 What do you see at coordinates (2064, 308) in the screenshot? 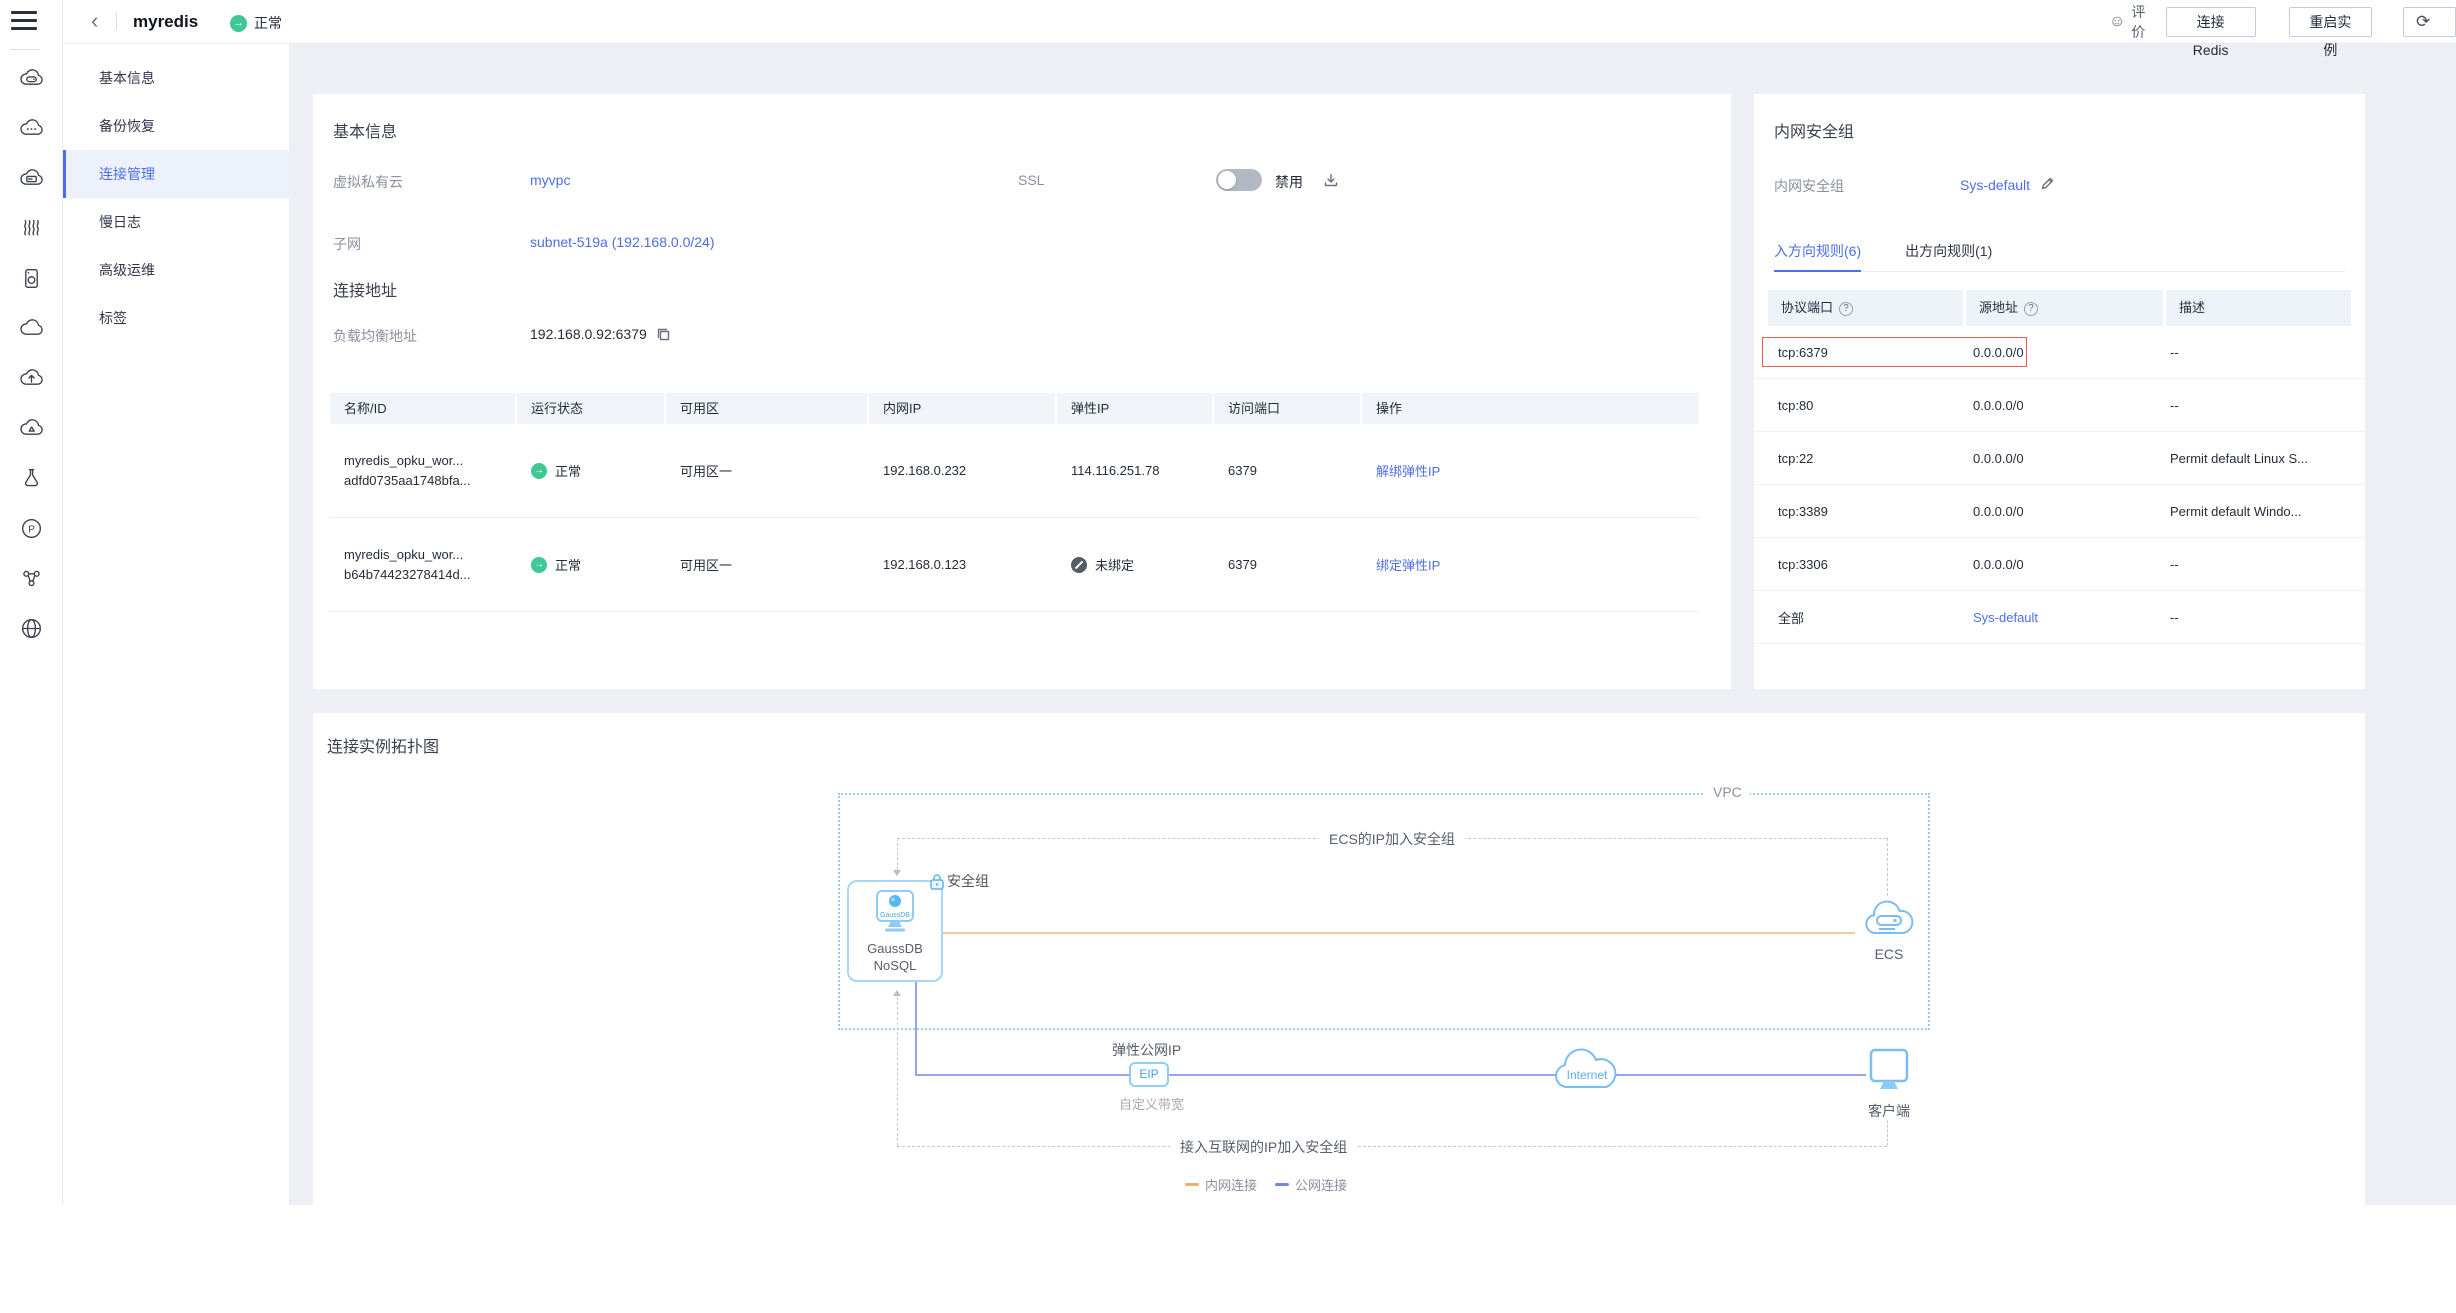
I see `col-source: 源地址?` at bounding box center [2064, 308].